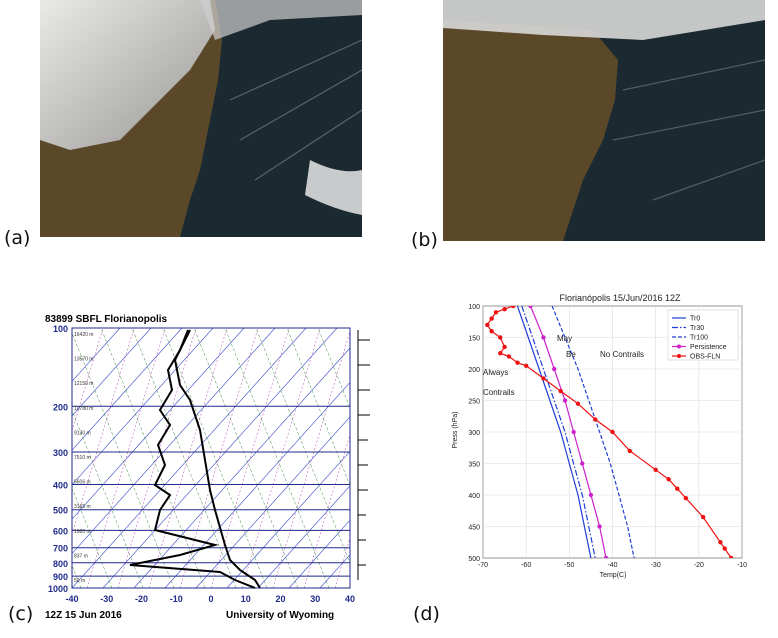 This screenshot has width=778, height=638. I want to click on annotation-no-contrails: No Contrails, so click(622, 354).